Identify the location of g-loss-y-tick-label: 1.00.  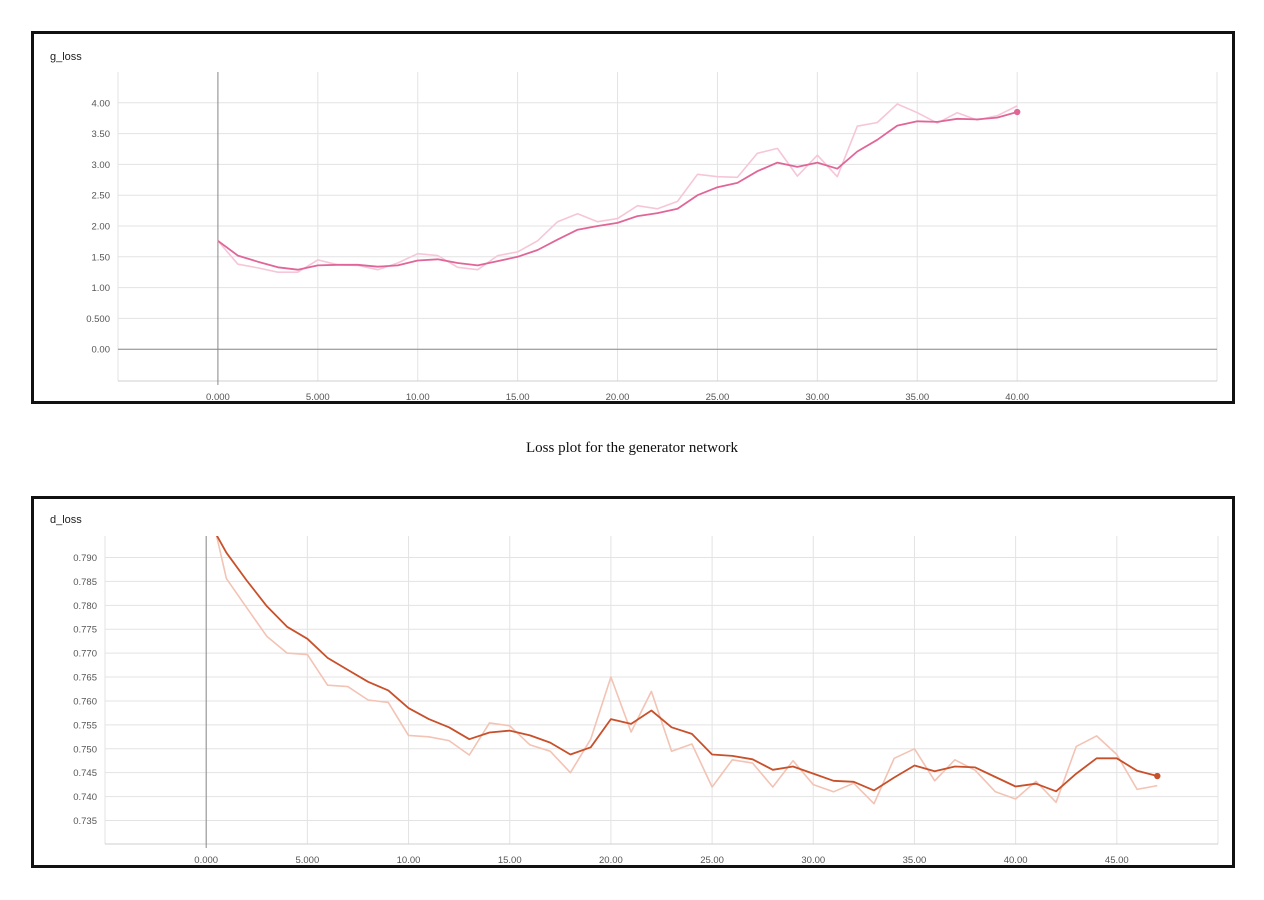
(101, 288).